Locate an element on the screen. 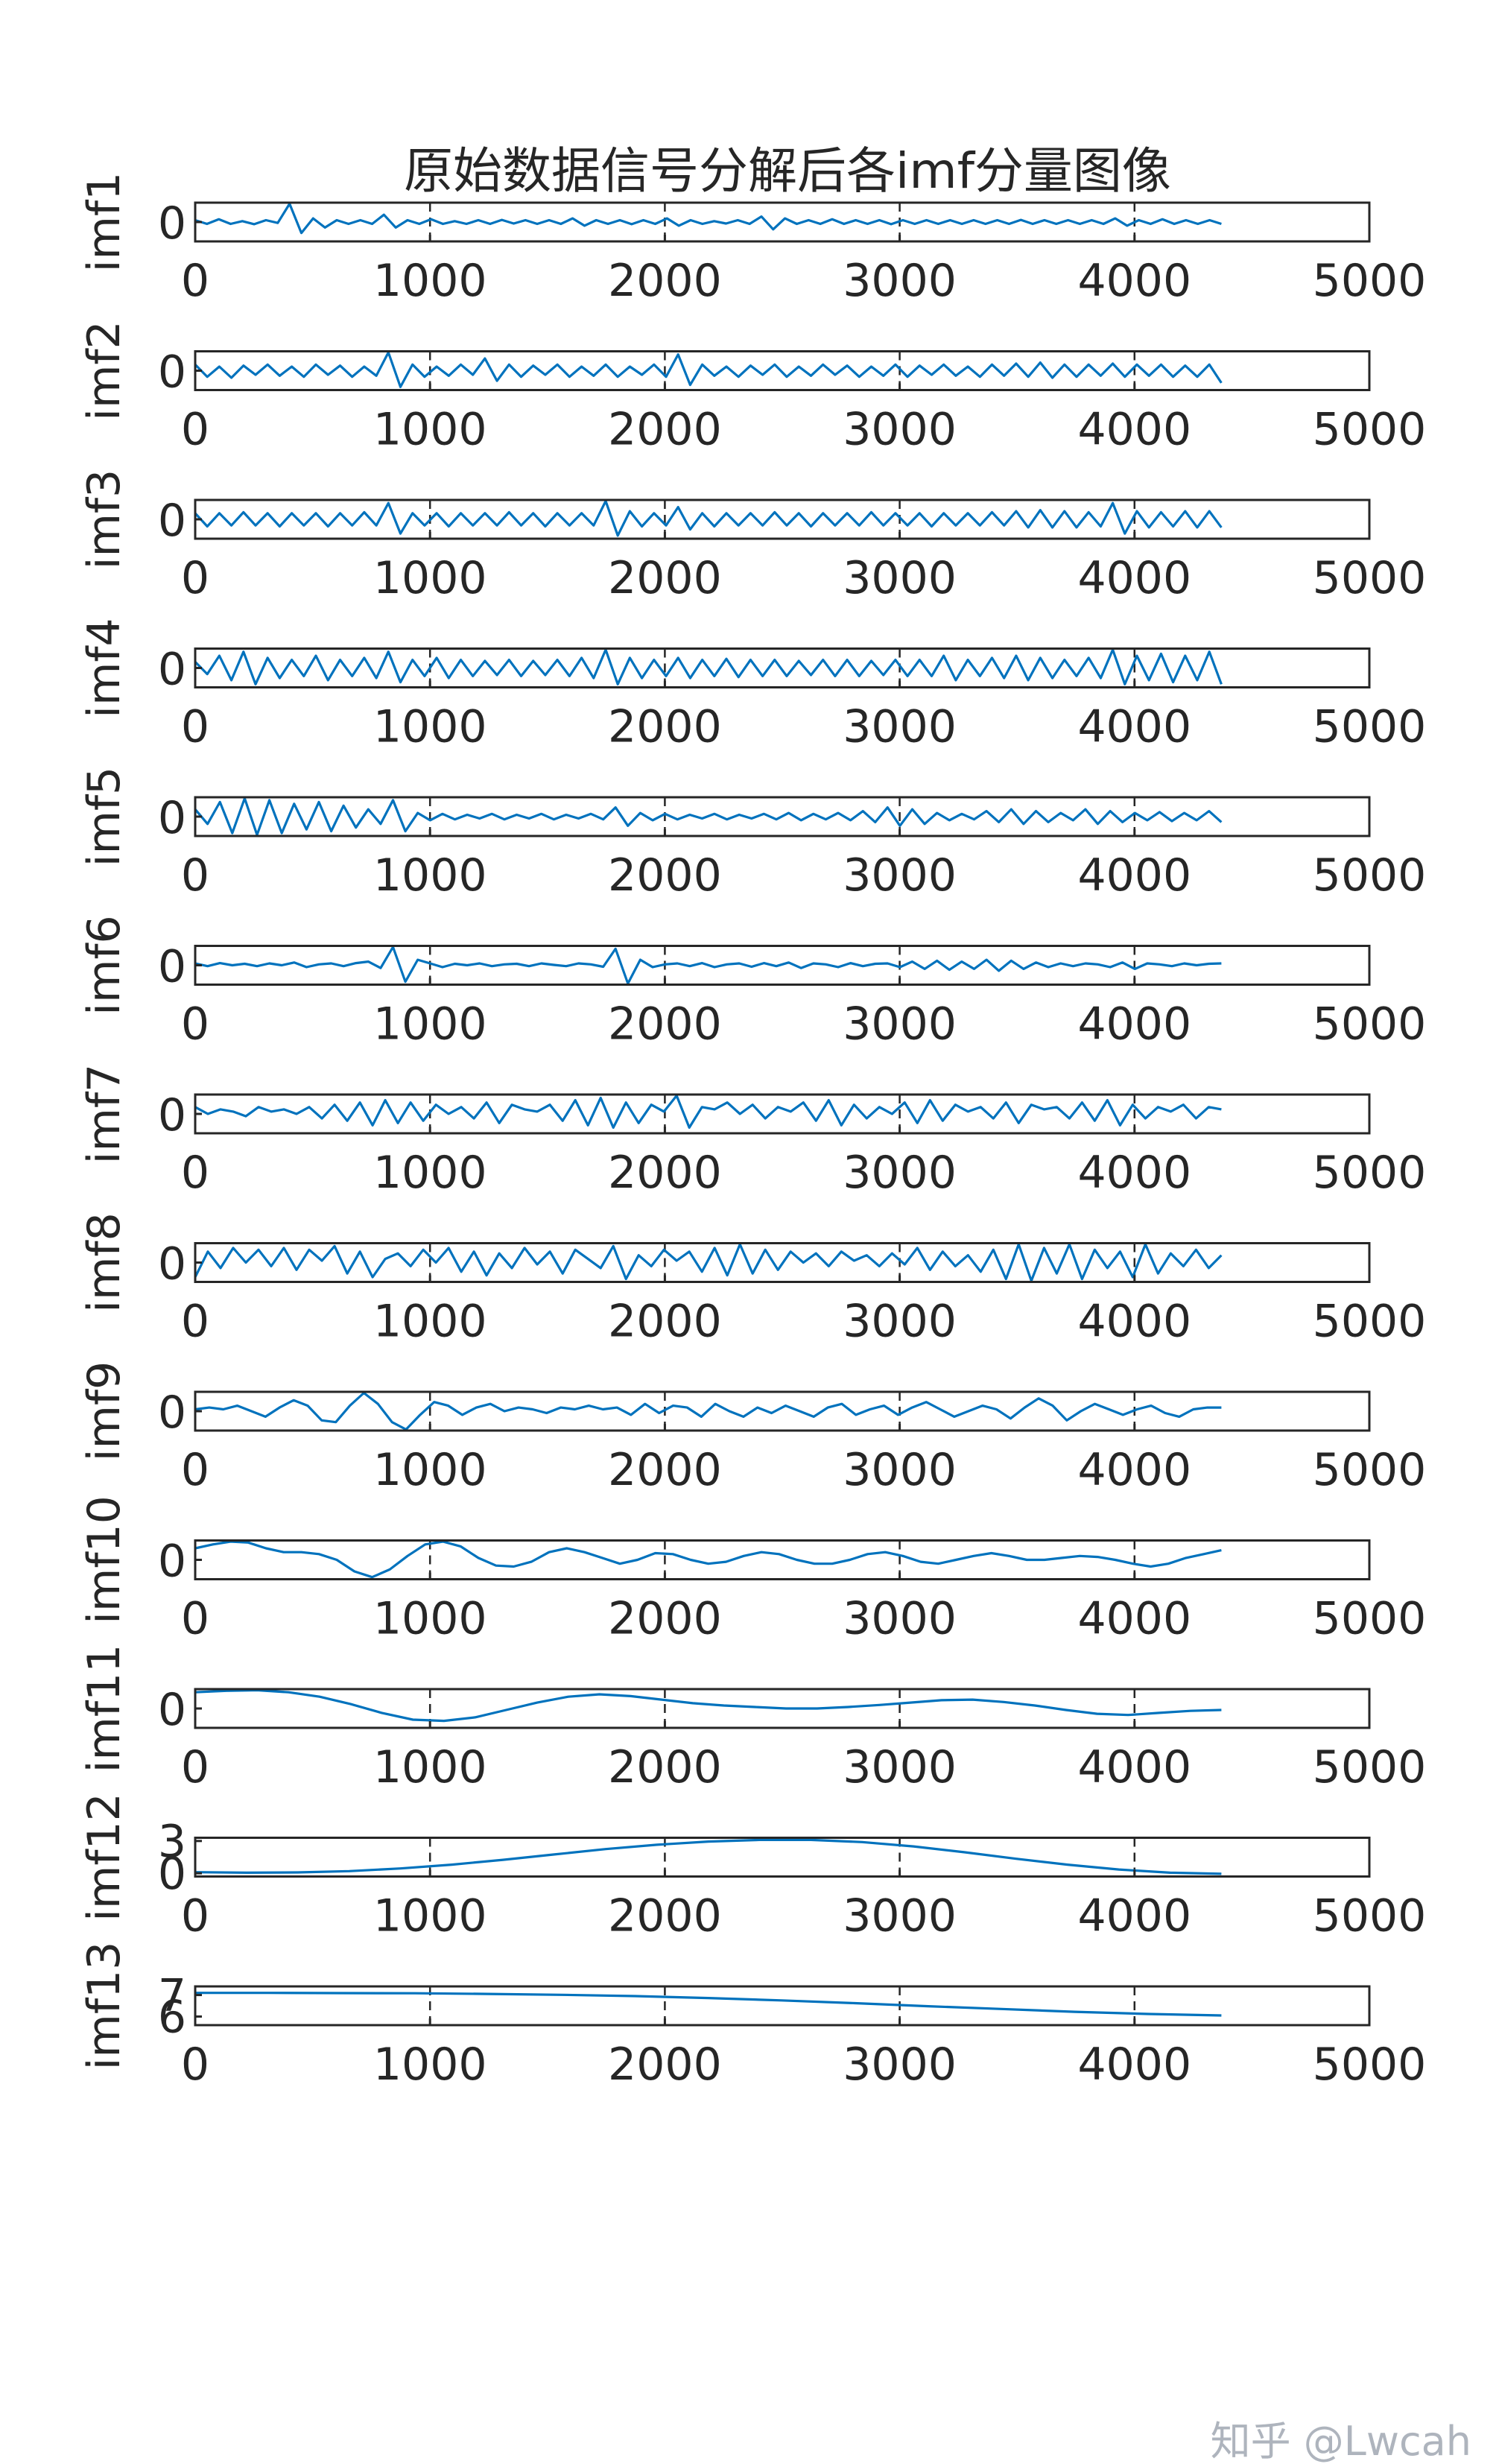 This screenshot has width=1496, height=2464. subplot-imf10: 0 1000 2000 3000 4000 5000 0 imf10 is located at coordinates (752, 1569).